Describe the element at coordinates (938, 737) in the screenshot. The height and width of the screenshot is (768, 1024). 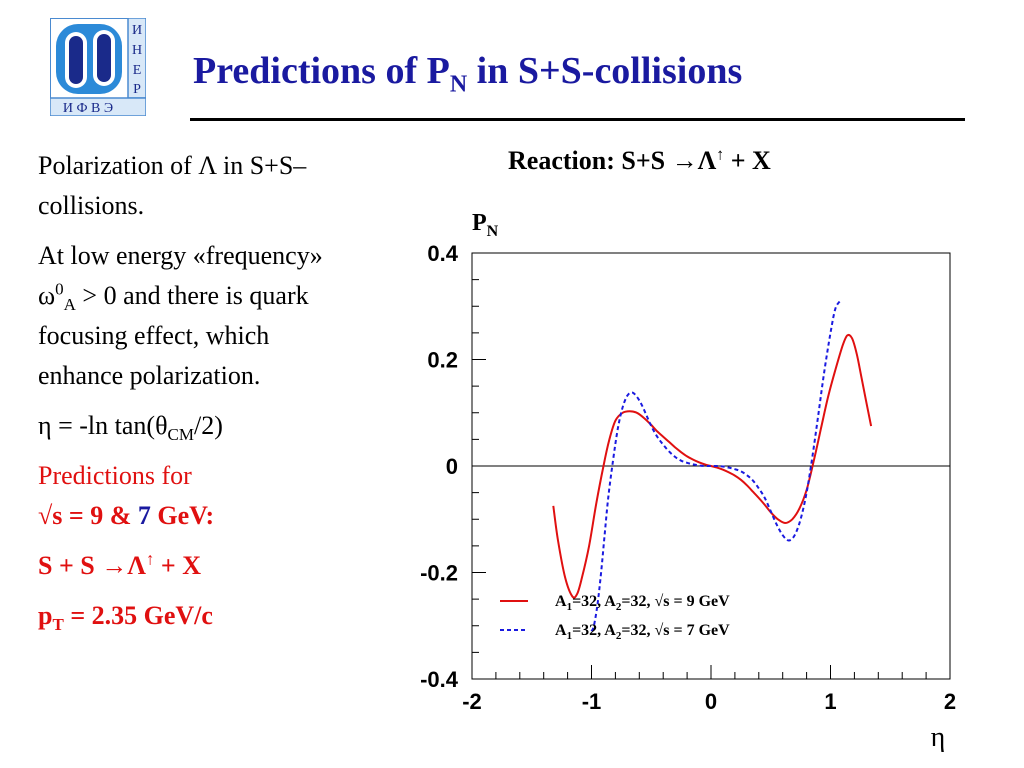
I see `x-axis-label: η` at that location.